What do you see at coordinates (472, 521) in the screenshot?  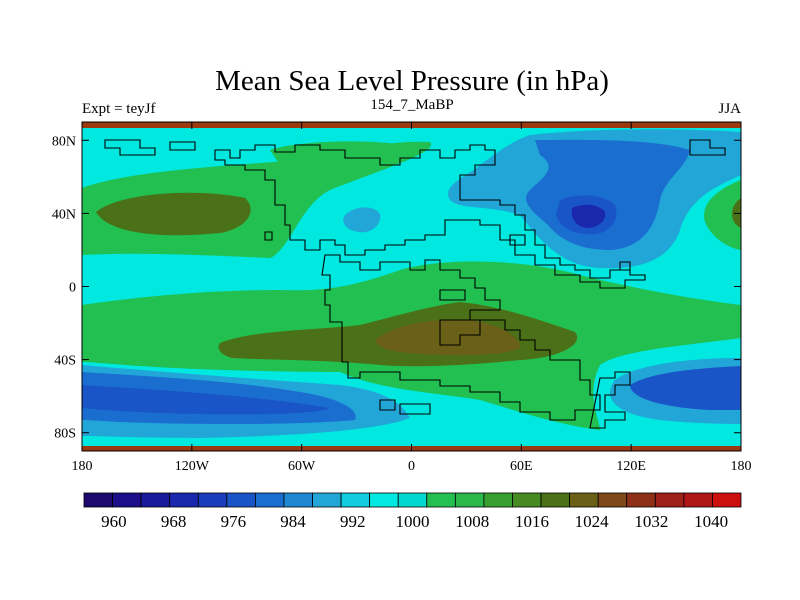 I see `colorbar-label: 1008` at bounding box center [472, 521].